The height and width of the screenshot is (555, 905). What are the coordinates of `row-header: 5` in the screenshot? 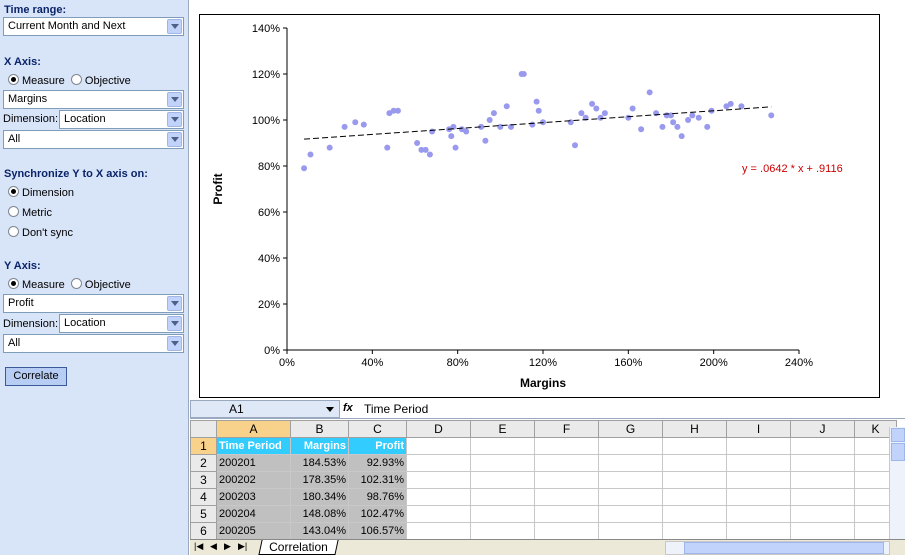 It's located at (203, 514).